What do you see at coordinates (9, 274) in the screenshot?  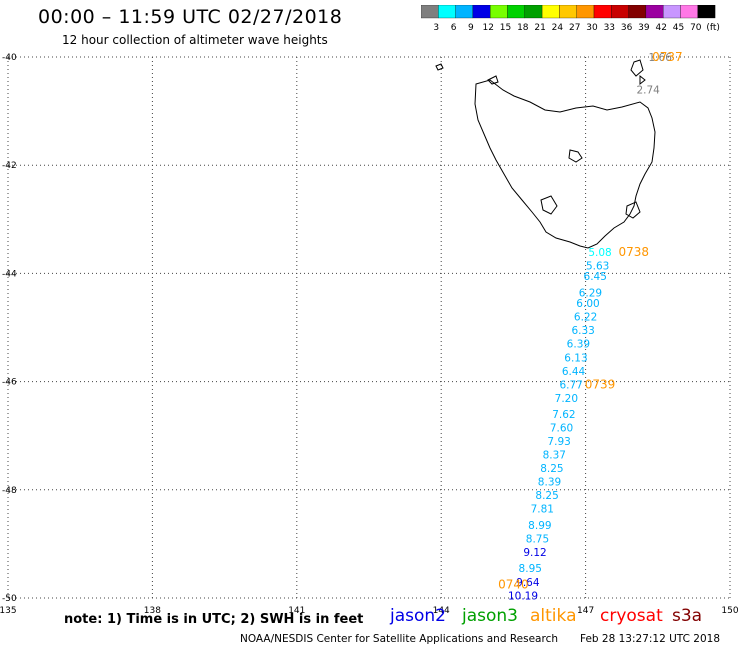 I see `lat-tick-label: -44` at bounding box center [9, 274].